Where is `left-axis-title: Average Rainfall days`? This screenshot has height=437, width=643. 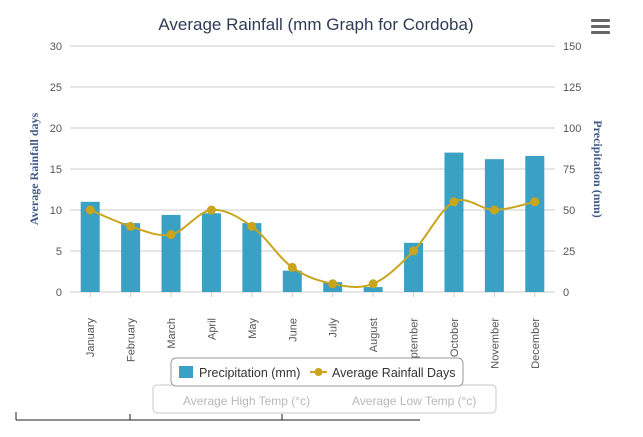
left-axis-title: Average Rainfall days is located at coordinates (34, 168).